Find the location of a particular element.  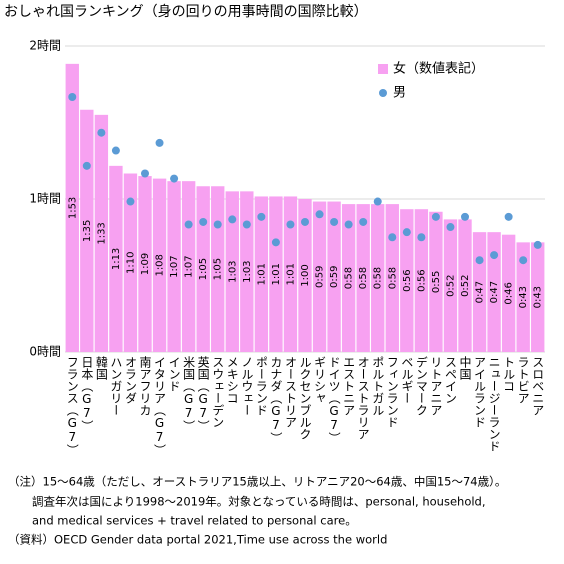

x-tick-label: フィンランド is located at coordinates (392, 392).